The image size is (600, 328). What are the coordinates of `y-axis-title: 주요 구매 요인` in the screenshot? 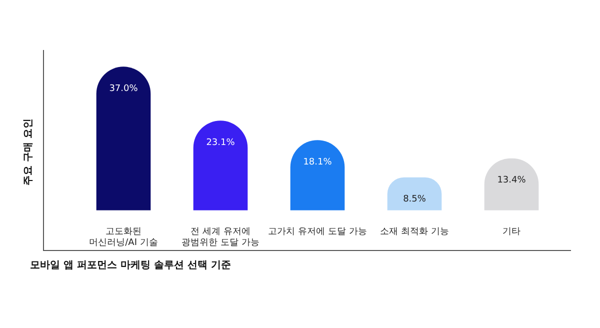 It's located at (28, 153).